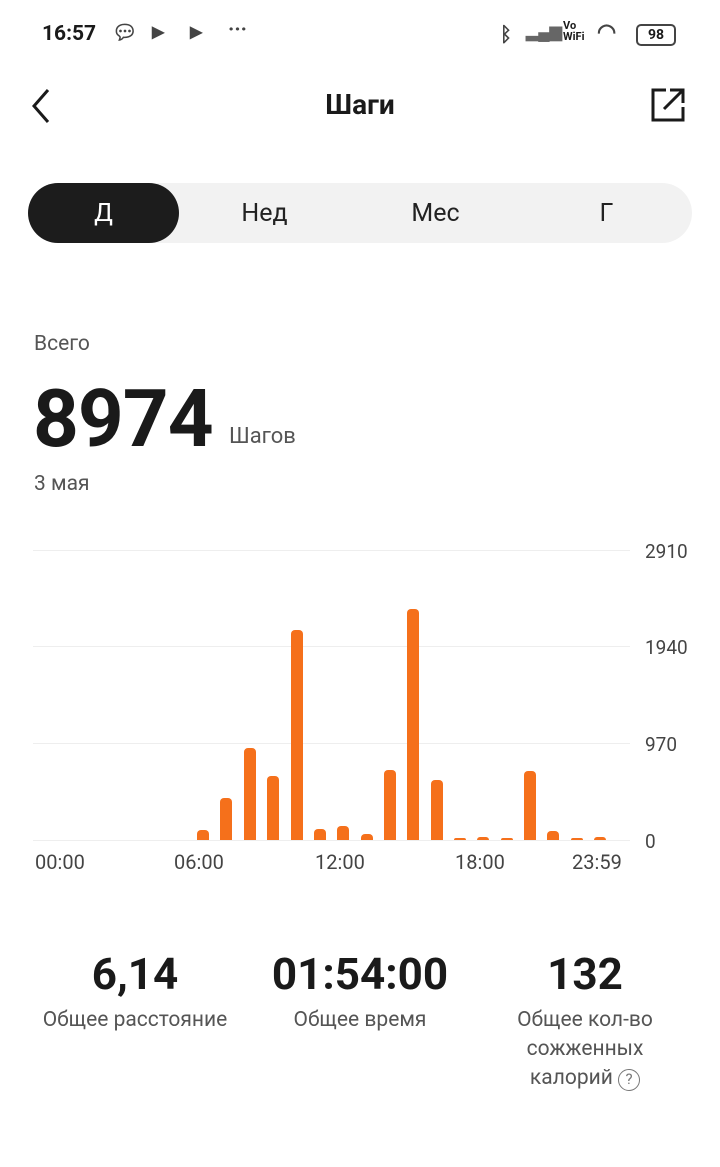  Describe the element at coordinates (435, 213) in the screenshot. I see `tab-month: Мес` at that location.